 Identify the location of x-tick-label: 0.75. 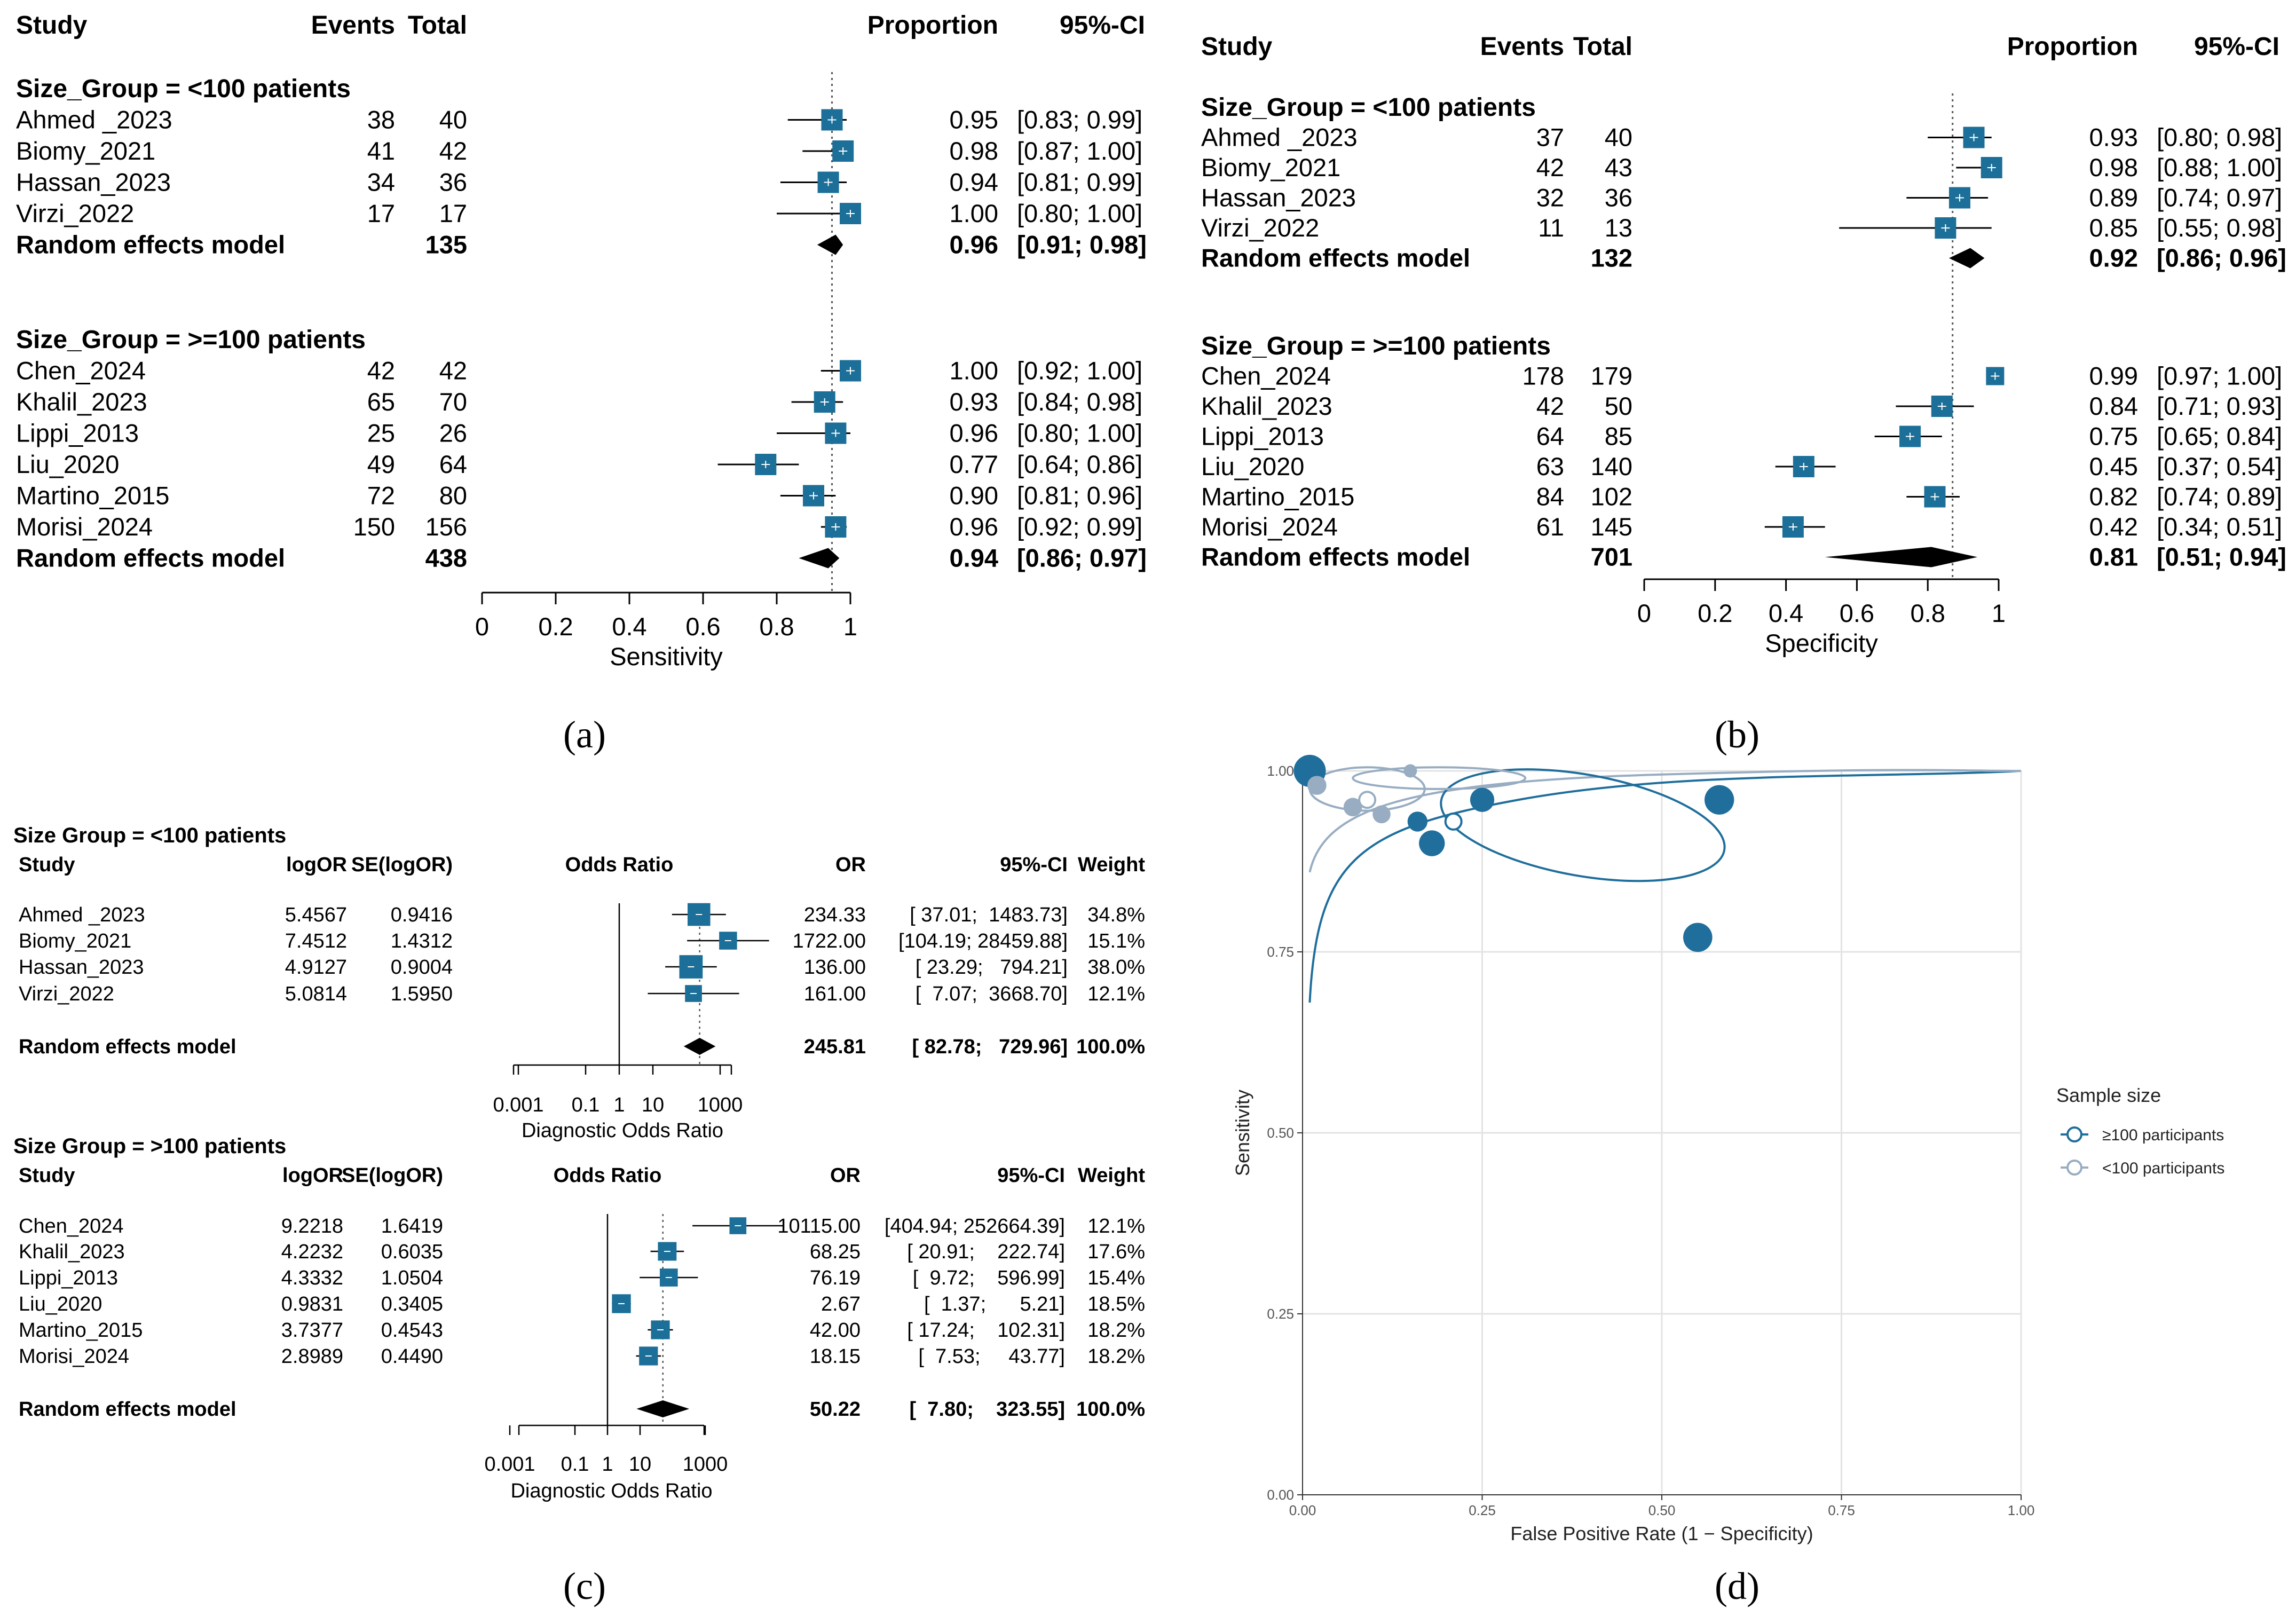
(1841, 1510).